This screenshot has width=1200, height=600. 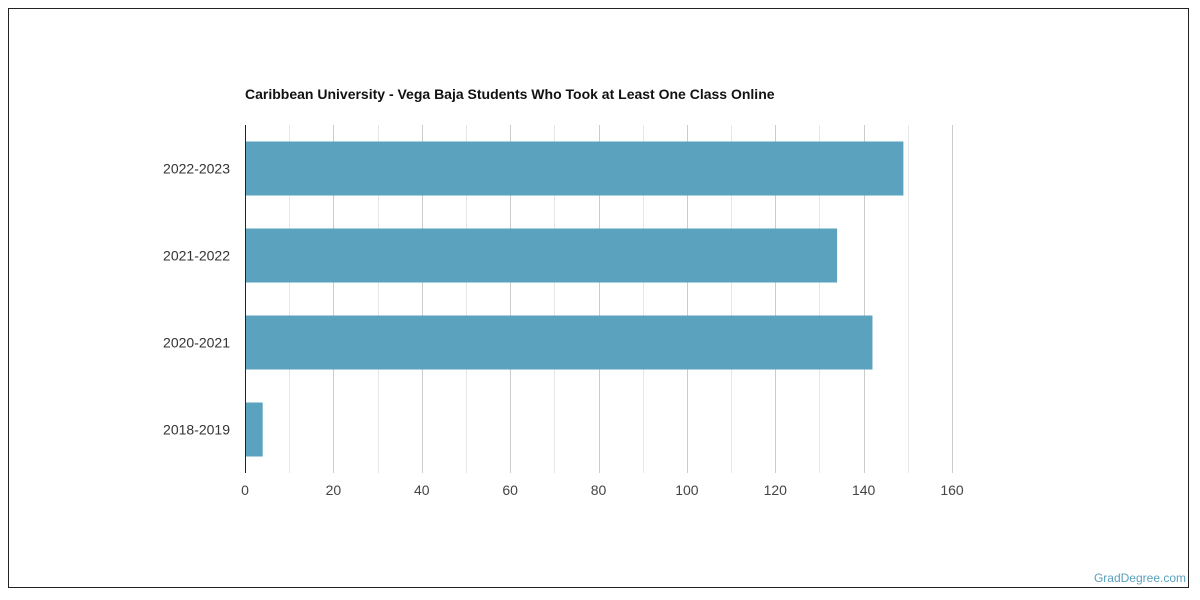 I want to click on x-tick-label: 60, so click(x=510, y=490).